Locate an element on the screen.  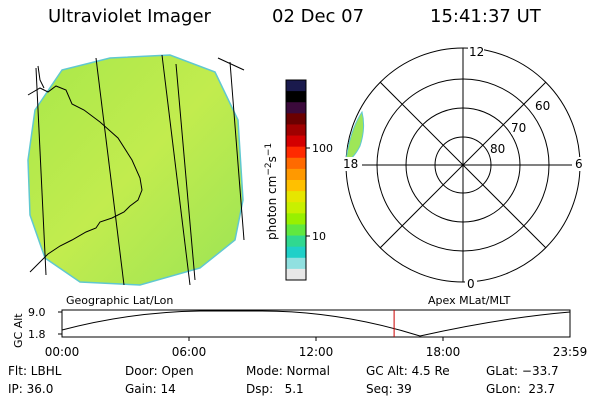
door-info: Door: Open is located at coordinates (159, 371).